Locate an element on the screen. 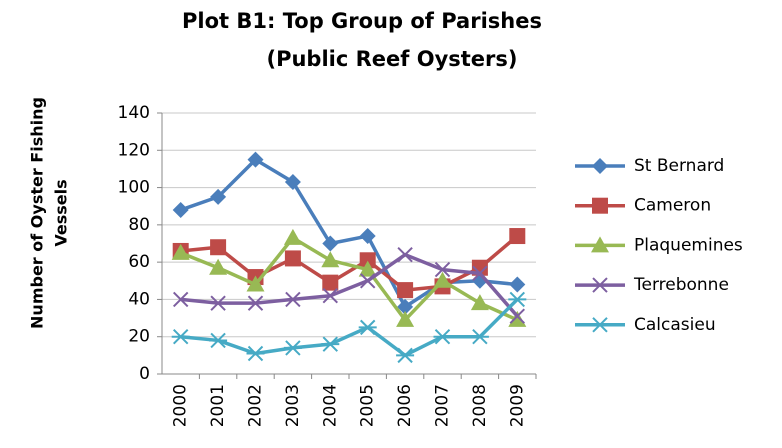 The height and width of the screenshot is (448, 782). x-tick-label: 2002 is located at coordinates (256, 405).